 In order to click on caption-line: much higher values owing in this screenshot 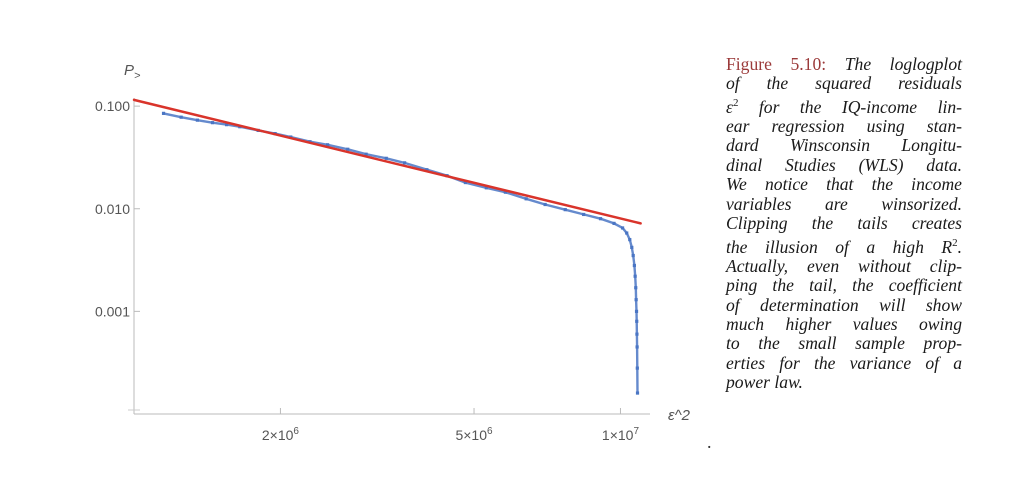, I will do `click(844, 324)`.